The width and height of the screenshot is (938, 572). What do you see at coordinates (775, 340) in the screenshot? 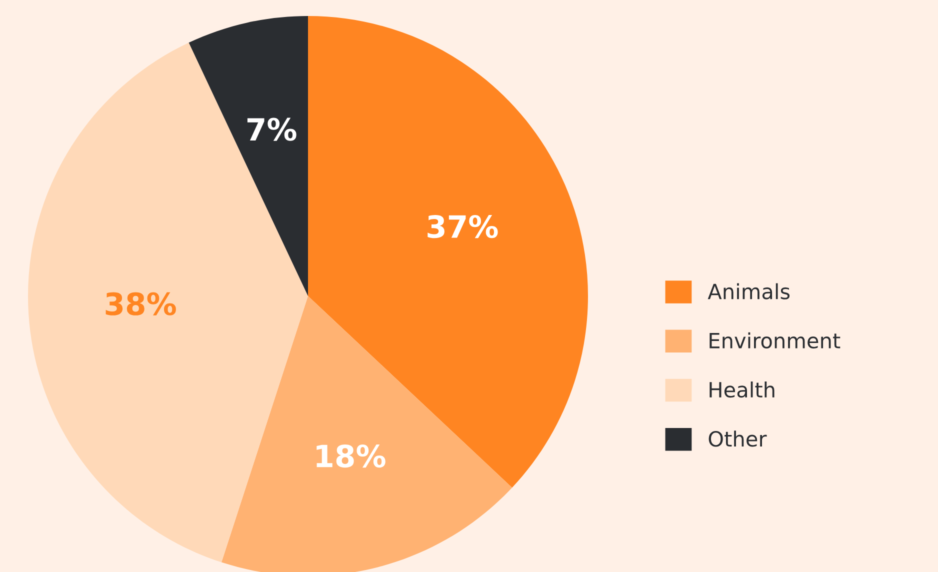
I see `legend-label: Environment` at bounding box center [775, 340].